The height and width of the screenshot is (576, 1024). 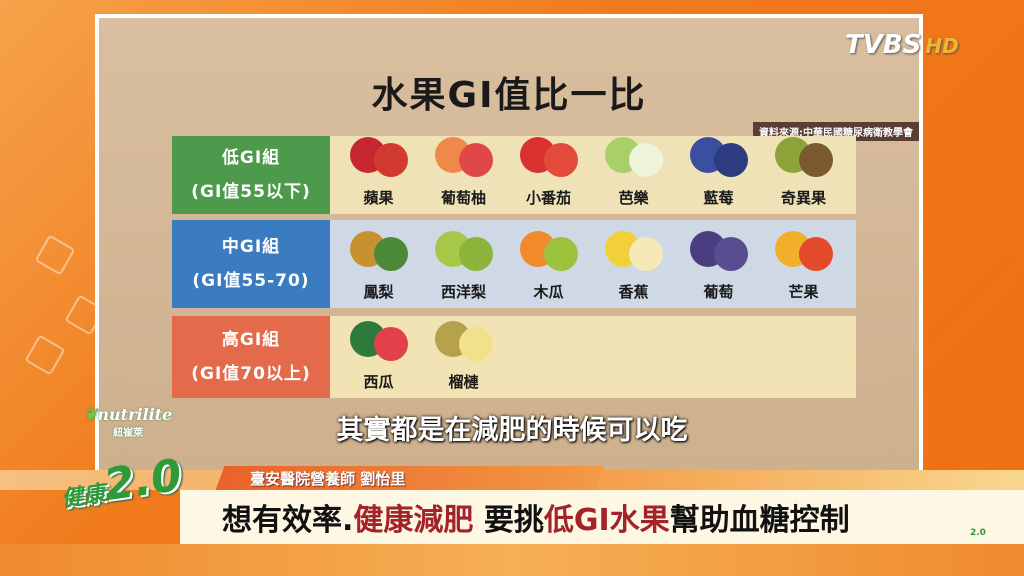 I want to click on caption-subtitle: 其實都是在減肥的時候可以吃, so click(x=512, y=430).